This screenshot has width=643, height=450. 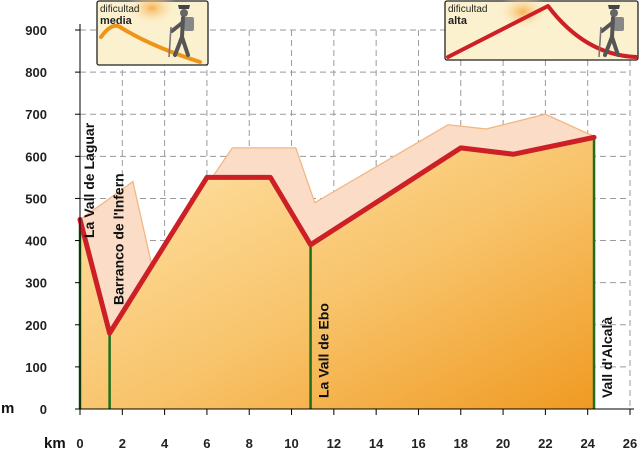 I want to click on x-tick-label-0: 0, so click(x=79, y=443).